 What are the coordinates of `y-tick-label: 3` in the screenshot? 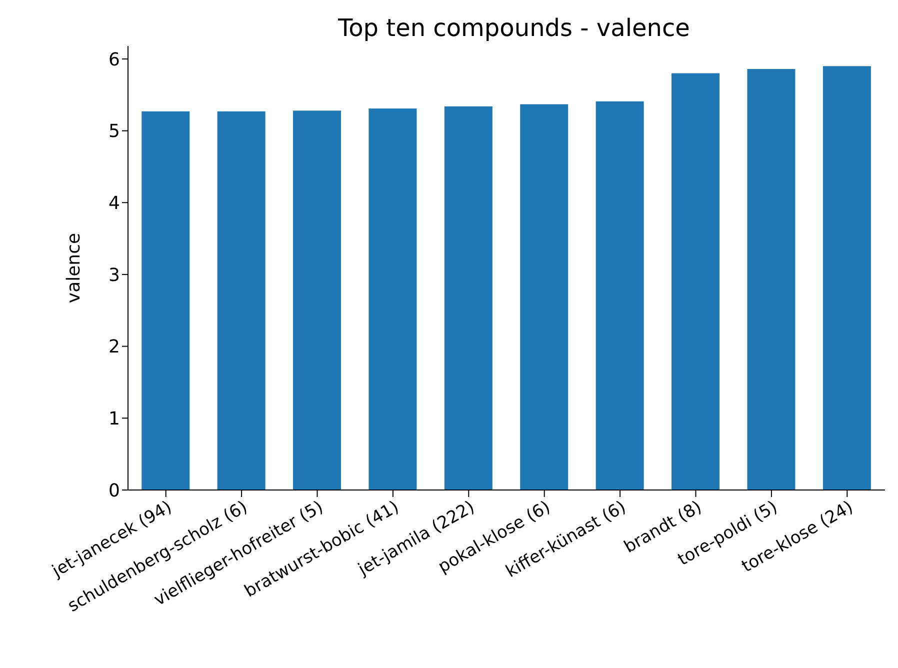 It's located at (114, 275).